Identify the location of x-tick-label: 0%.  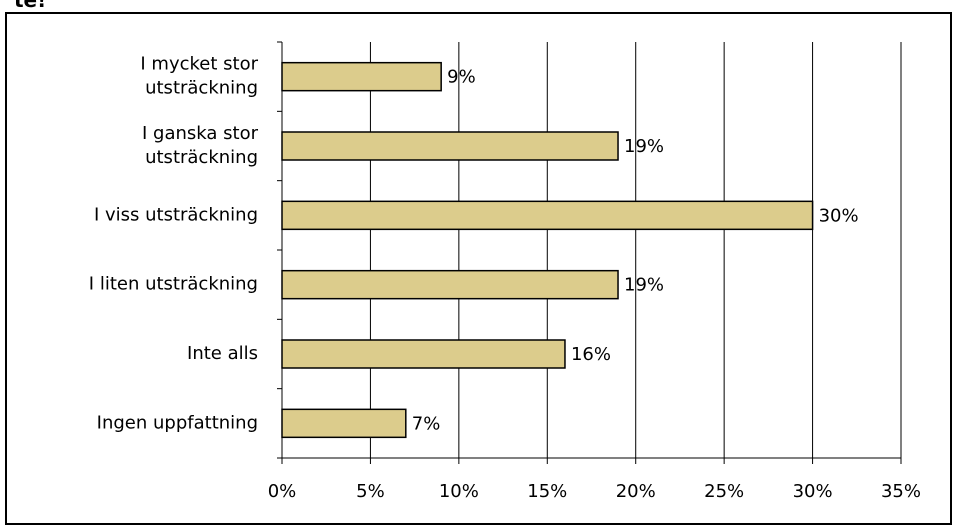
(282, 491).